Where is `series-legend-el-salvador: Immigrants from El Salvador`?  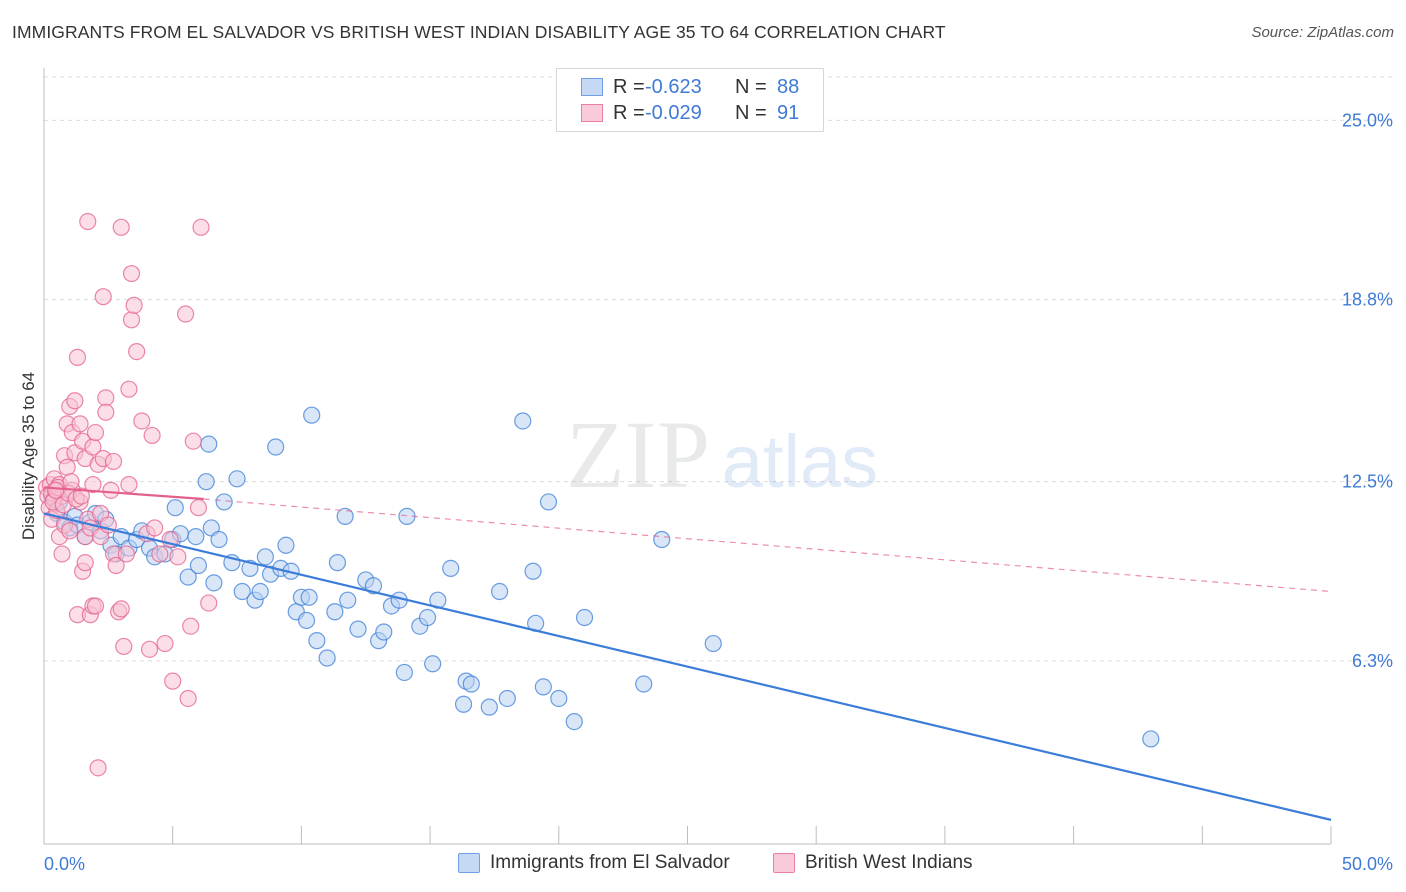
series-legend-el-salvador: Immigrants from El Salvador is located at coordinates (594, 863).